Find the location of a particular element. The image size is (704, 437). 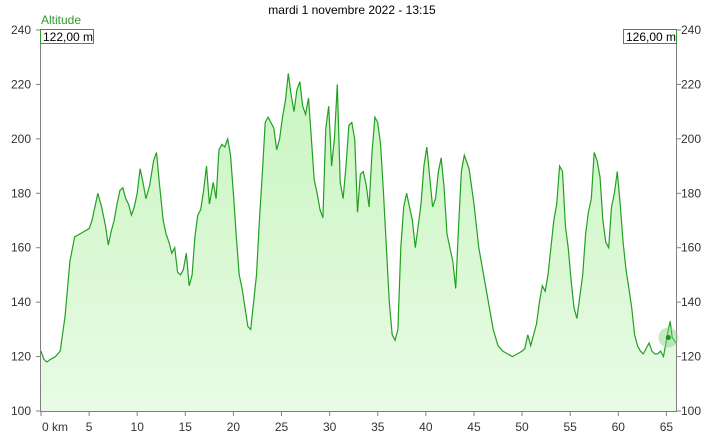

y-tick-label-right: 240 is located at coordinates (691, 30).